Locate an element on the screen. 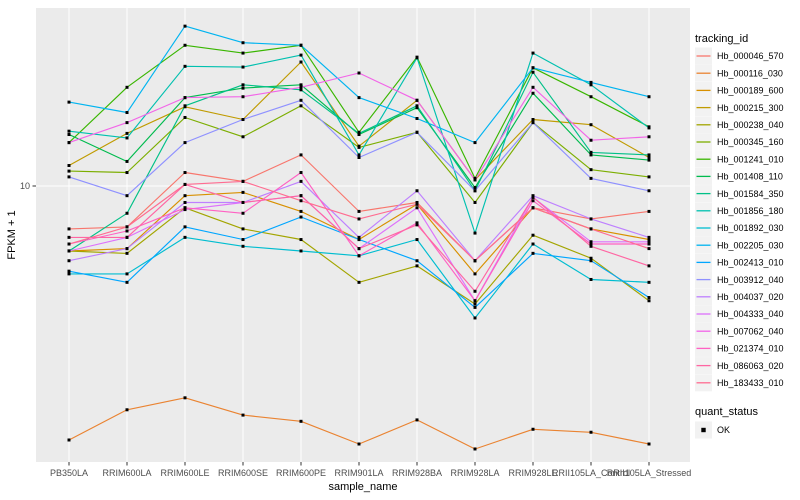  legend-item-label: Hb_004037_020 is located at coordinates (750, 297).